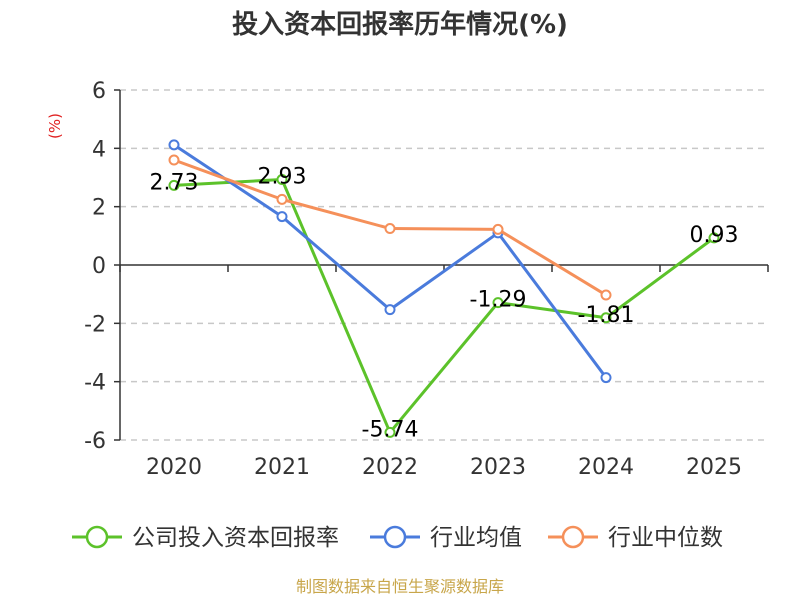 Image resolution: width=800 pixels, height=600 pixels. What do you see at coordinates (390, 467) in the screenshot?
I see `x-tick-label: 2022` at bounding box center [390, 467].